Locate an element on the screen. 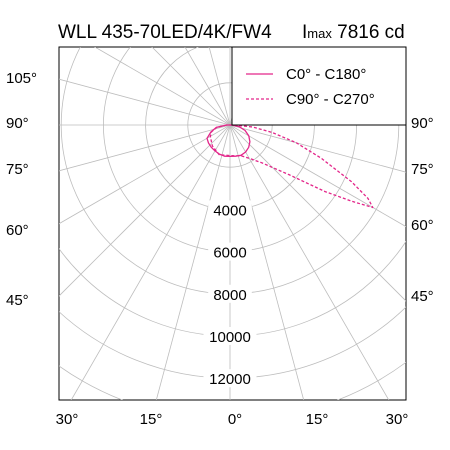 The height and width of the screenshot is (450, 450). radial-tick-label: 10000 is located at coordinates (230, 337).